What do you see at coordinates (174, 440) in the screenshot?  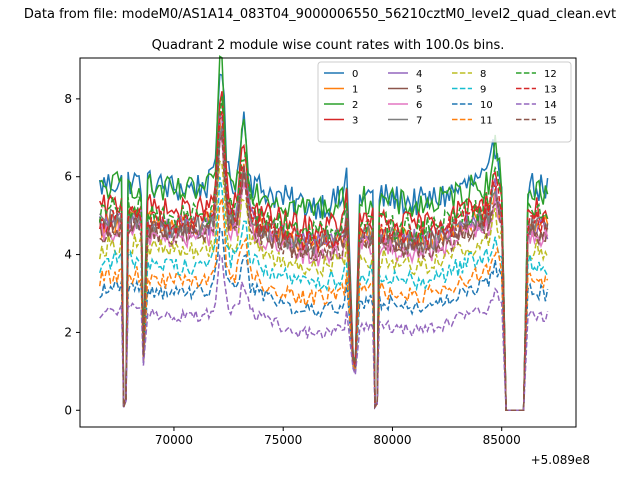 I see `x-tick-label: 70000` at bounding box center [174, 440].